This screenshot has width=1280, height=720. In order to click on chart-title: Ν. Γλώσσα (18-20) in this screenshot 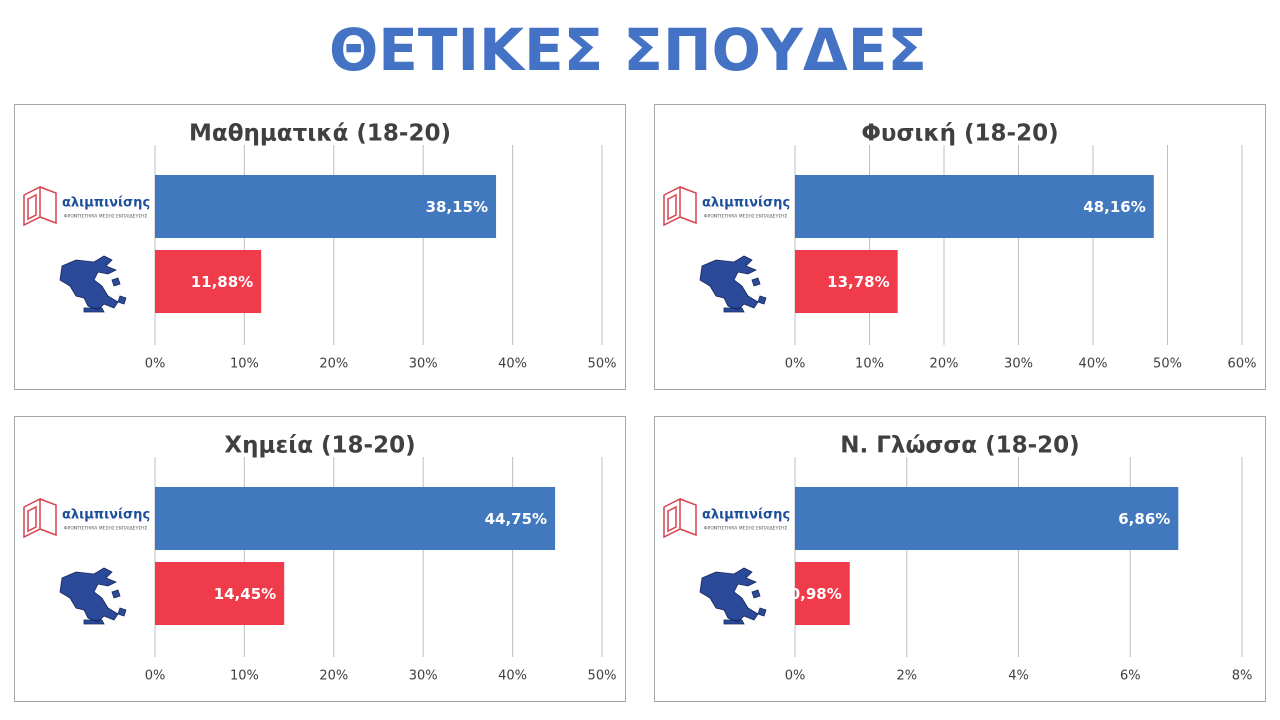, I will do `click(959, 446)`.